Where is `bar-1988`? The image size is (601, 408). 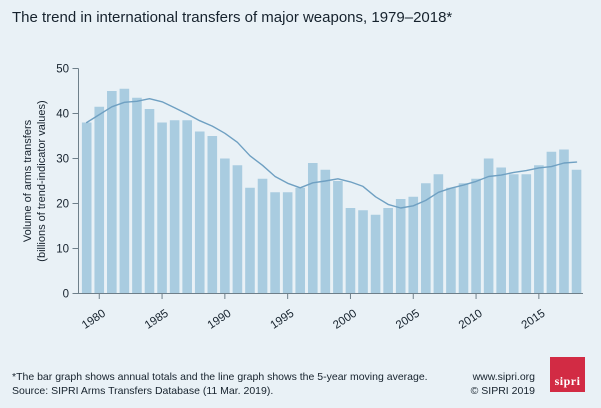
bar-1988 is located at coordinates (199, 212).